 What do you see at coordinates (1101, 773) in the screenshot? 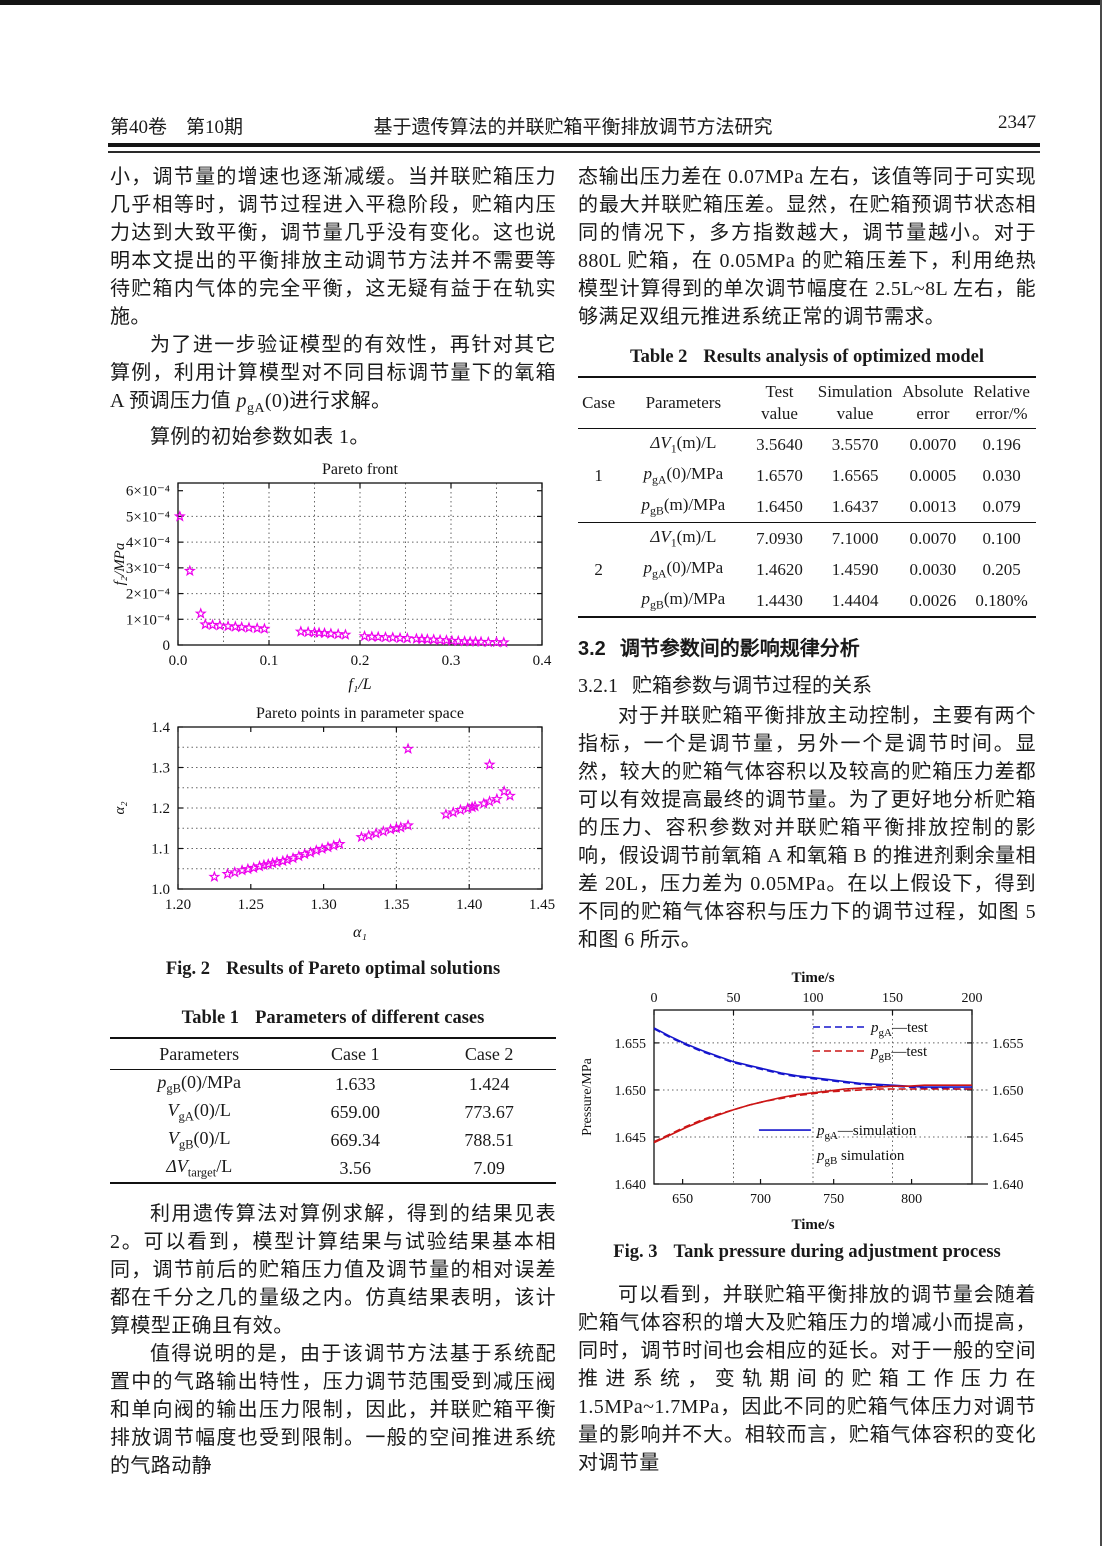
I see `scan-edge-right` at bounding box center [1101, 773].